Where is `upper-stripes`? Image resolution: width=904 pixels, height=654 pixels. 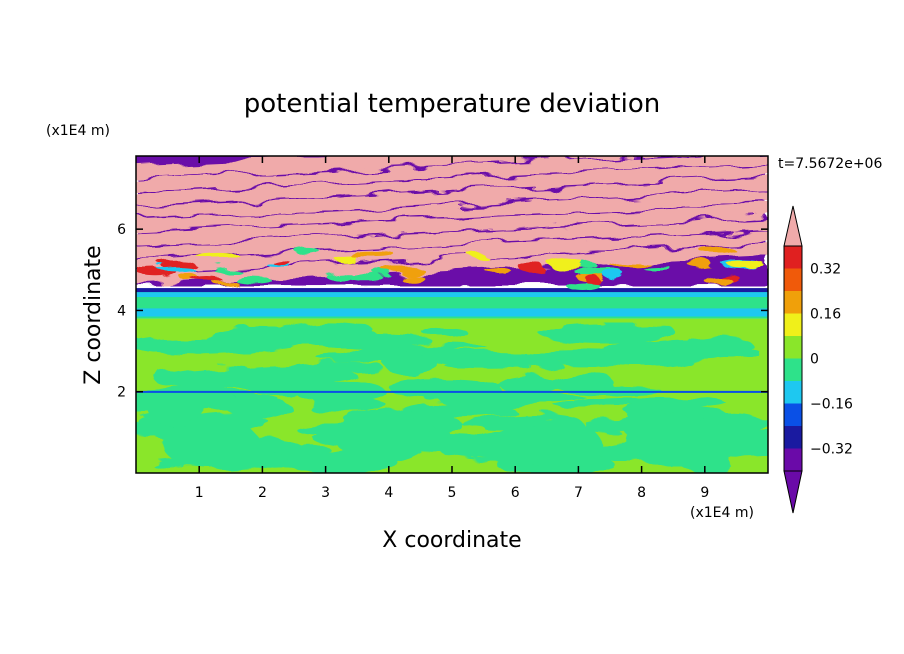 upper-stripes is located at coordinates (452, 221).